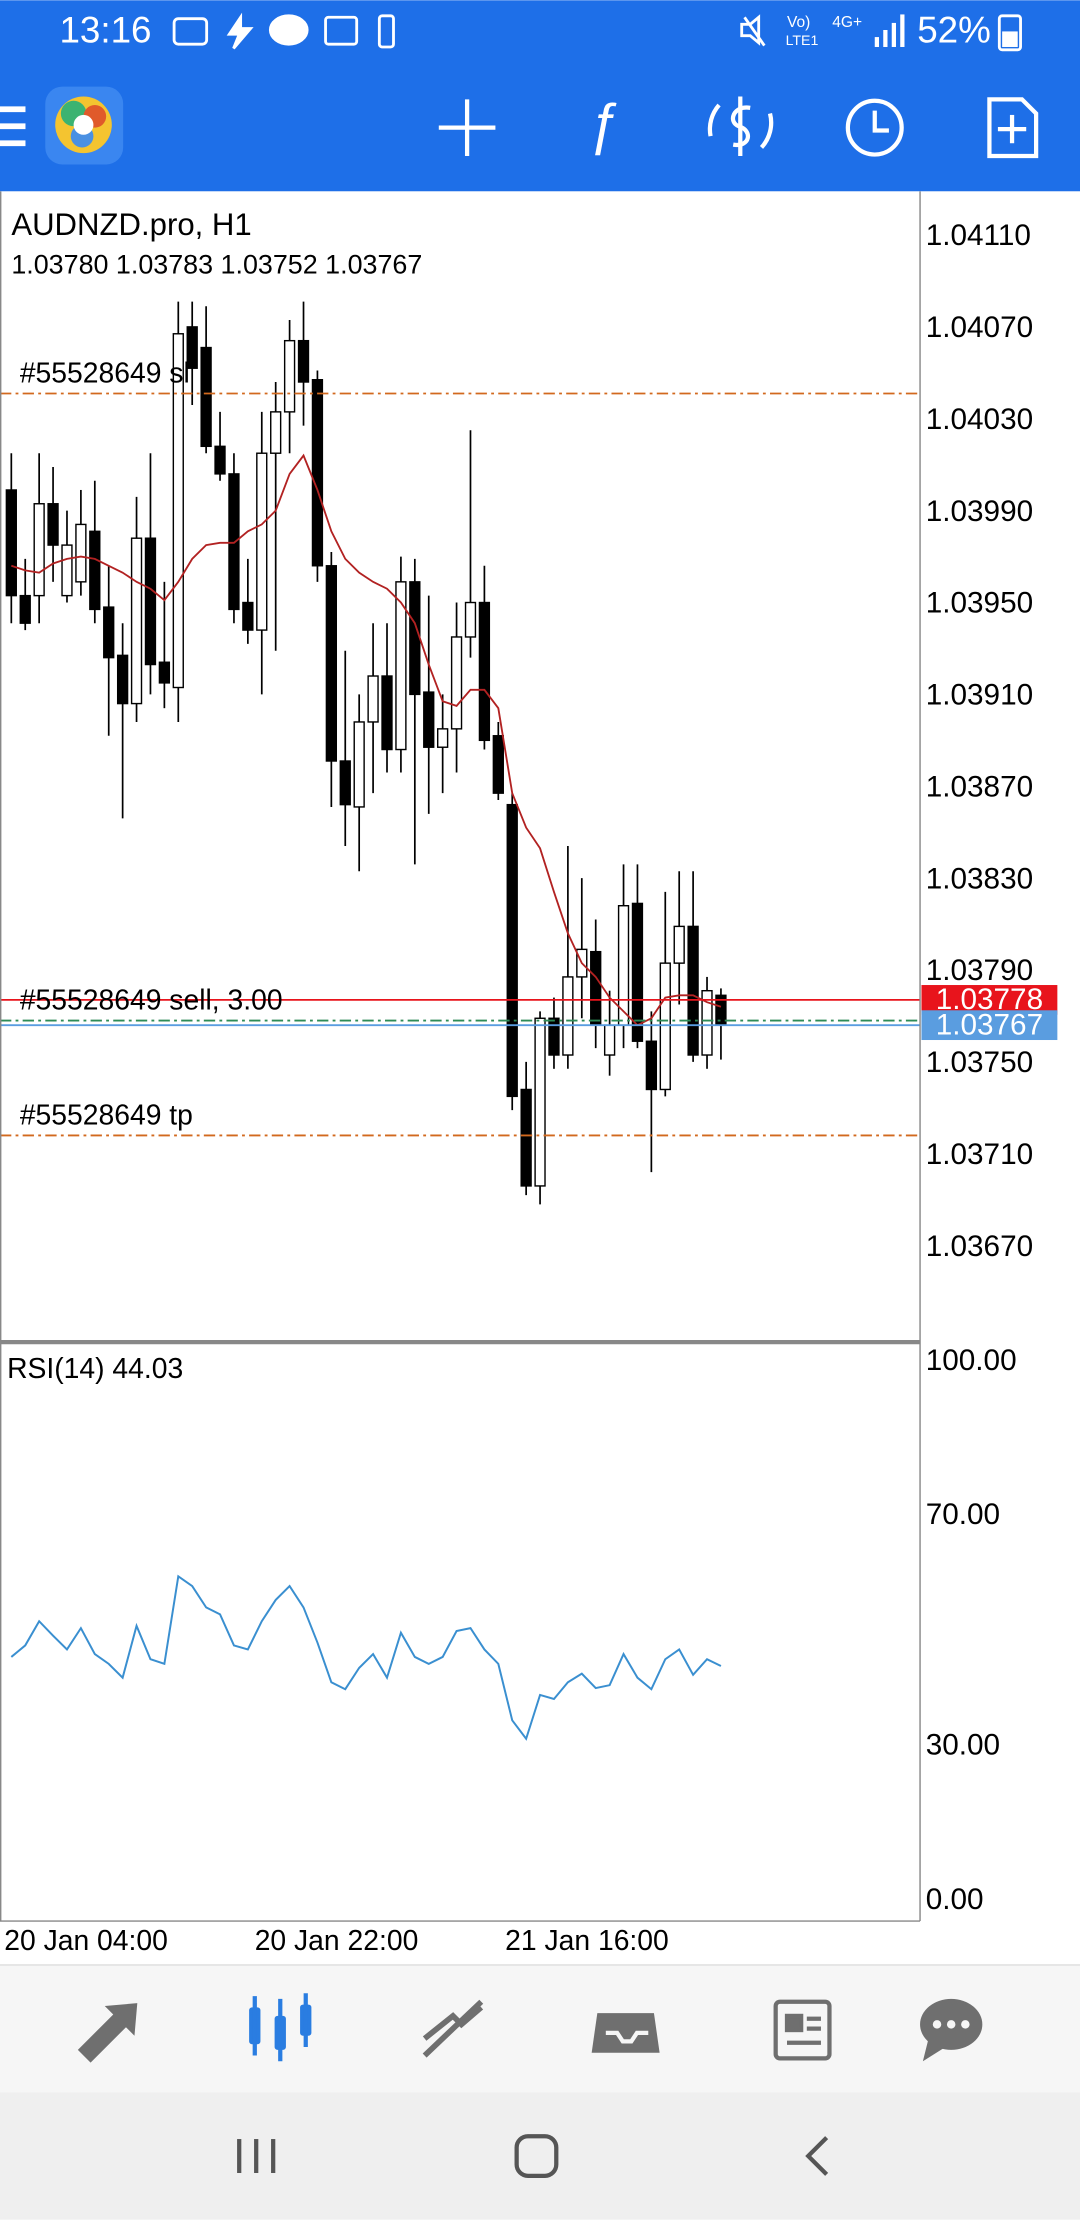  What do you see at coordinates (86, 1940) in the screenshot?
I see `x-tick-label: 20 Jan 04:00` at bounding box center [86, 1940].